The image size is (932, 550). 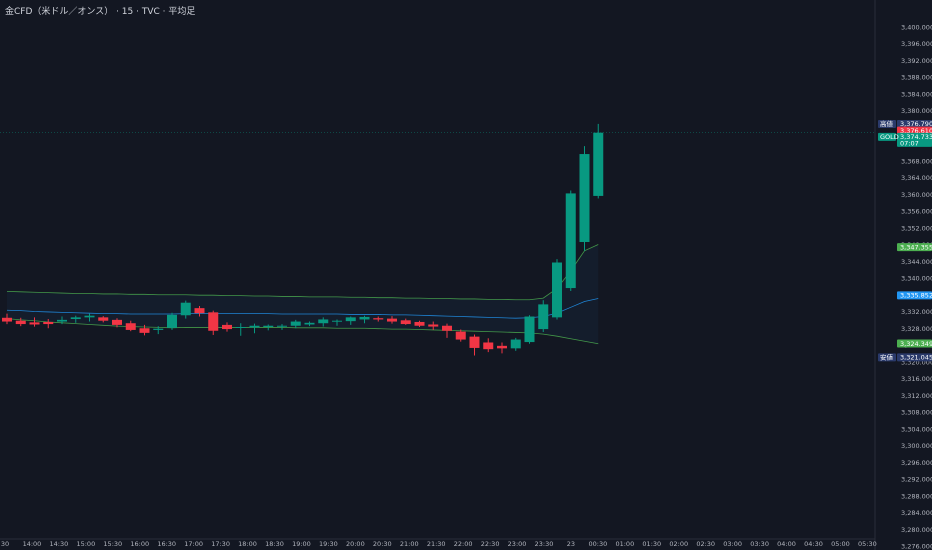 What do you see at coordinates (544, 544) in the screenshot?
I see `x-tick-label: 23:30` at bounding box center [544, 544].